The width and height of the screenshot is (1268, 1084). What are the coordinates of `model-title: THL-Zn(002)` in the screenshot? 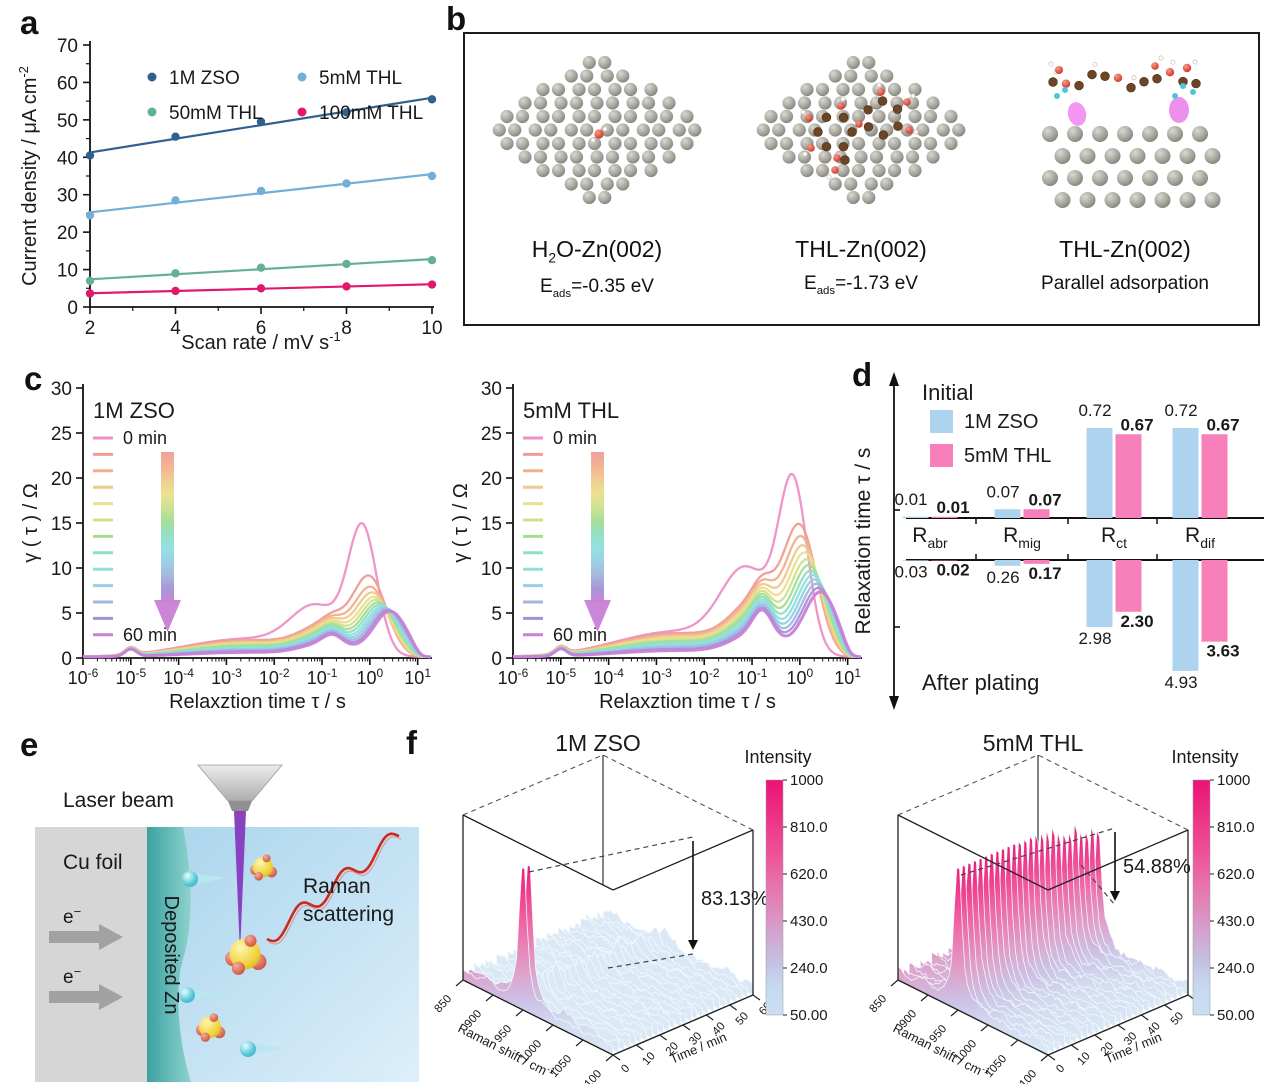 It's located at (861, 249).